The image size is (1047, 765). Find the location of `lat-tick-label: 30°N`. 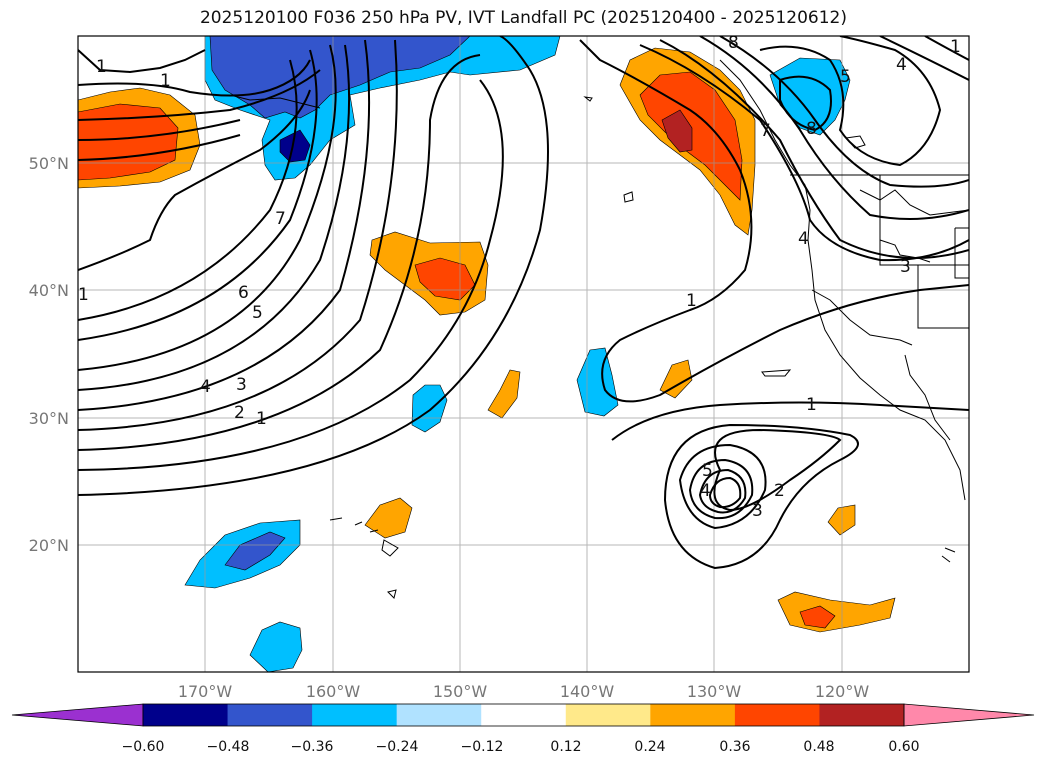

lat-tick-label: 30°N is located at coordinates (49, 418).